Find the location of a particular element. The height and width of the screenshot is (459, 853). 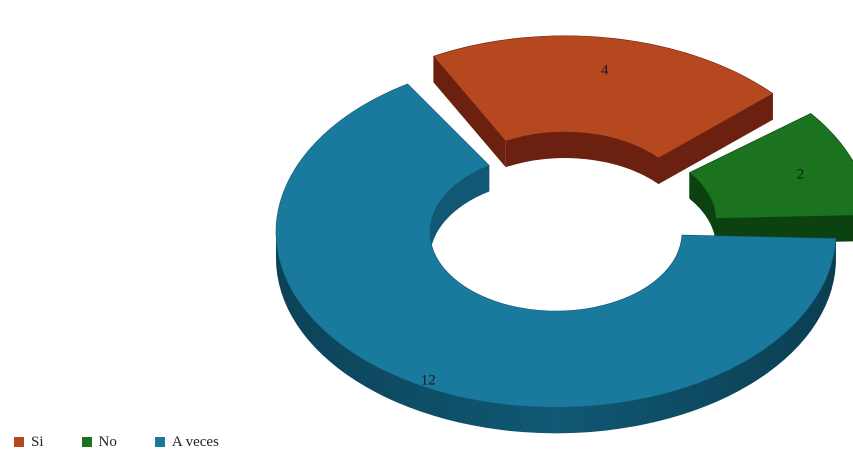

legend-swatch-si is located at coordinates (19, 442).